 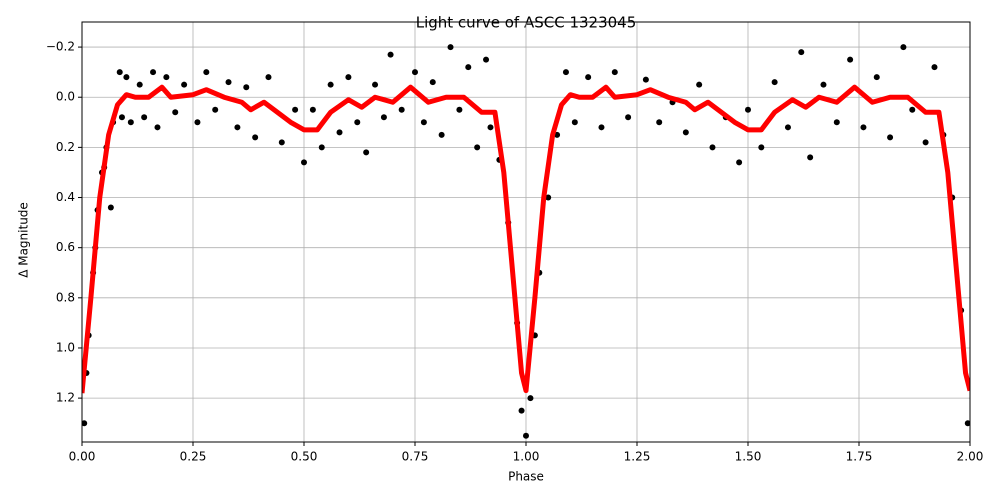 What do you see at coordinates (65, 347) in the screenshot?
I see `y-tick-label: 1.0` at bounding box center [65, 347].